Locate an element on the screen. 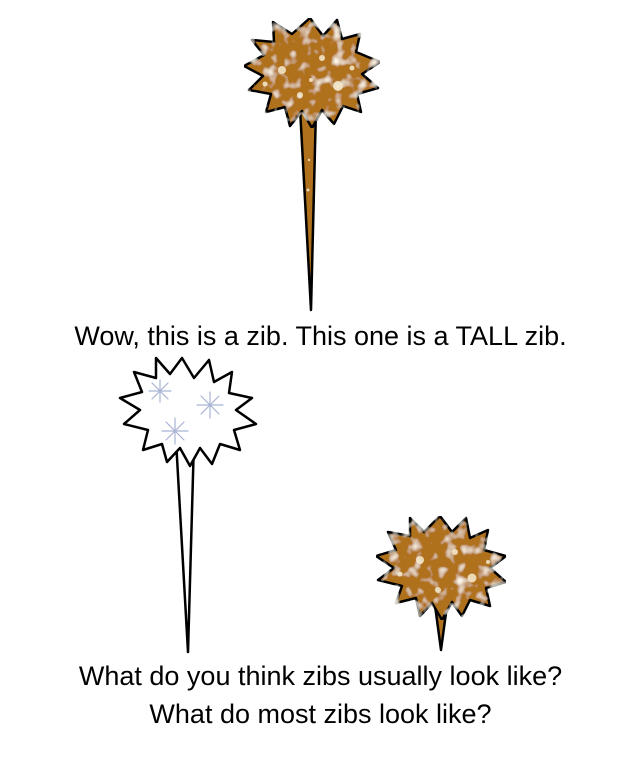  tall-white-zib-sparkles is located at coordinates (186, 412).